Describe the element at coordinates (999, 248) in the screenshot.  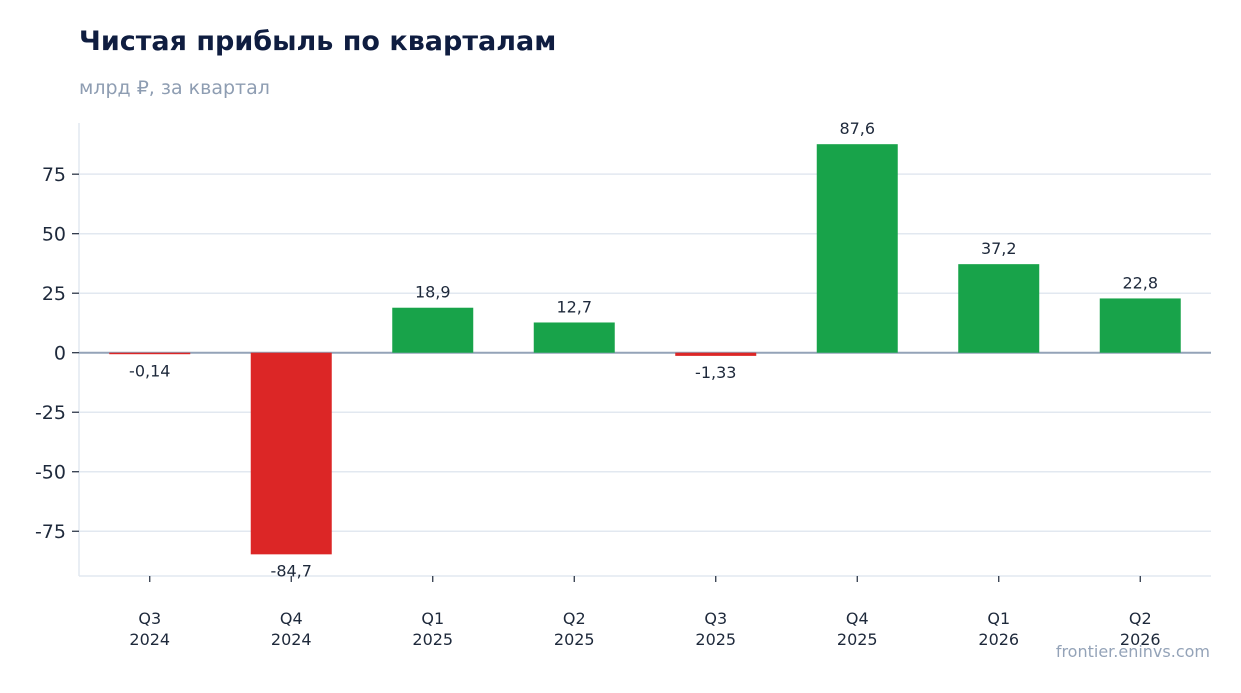
I see `data-label: 37,2` at that location.